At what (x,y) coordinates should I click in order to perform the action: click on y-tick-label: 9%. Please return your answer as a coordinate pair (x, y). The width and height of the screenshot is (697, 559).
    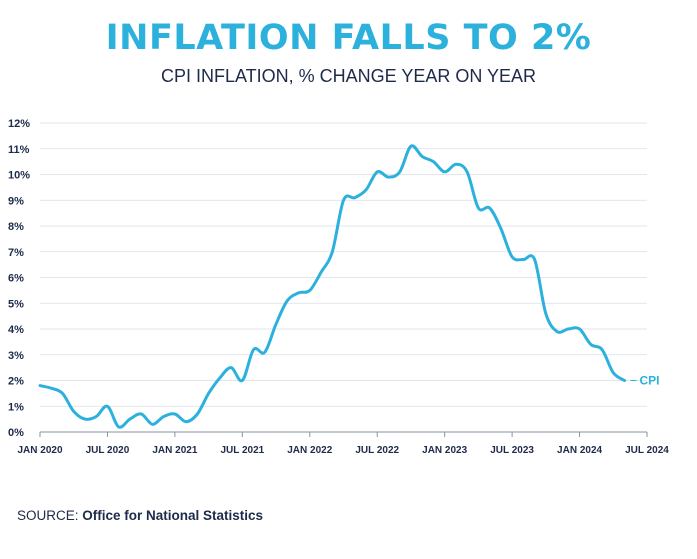
    Looking at the image, I should click on (16, 201).